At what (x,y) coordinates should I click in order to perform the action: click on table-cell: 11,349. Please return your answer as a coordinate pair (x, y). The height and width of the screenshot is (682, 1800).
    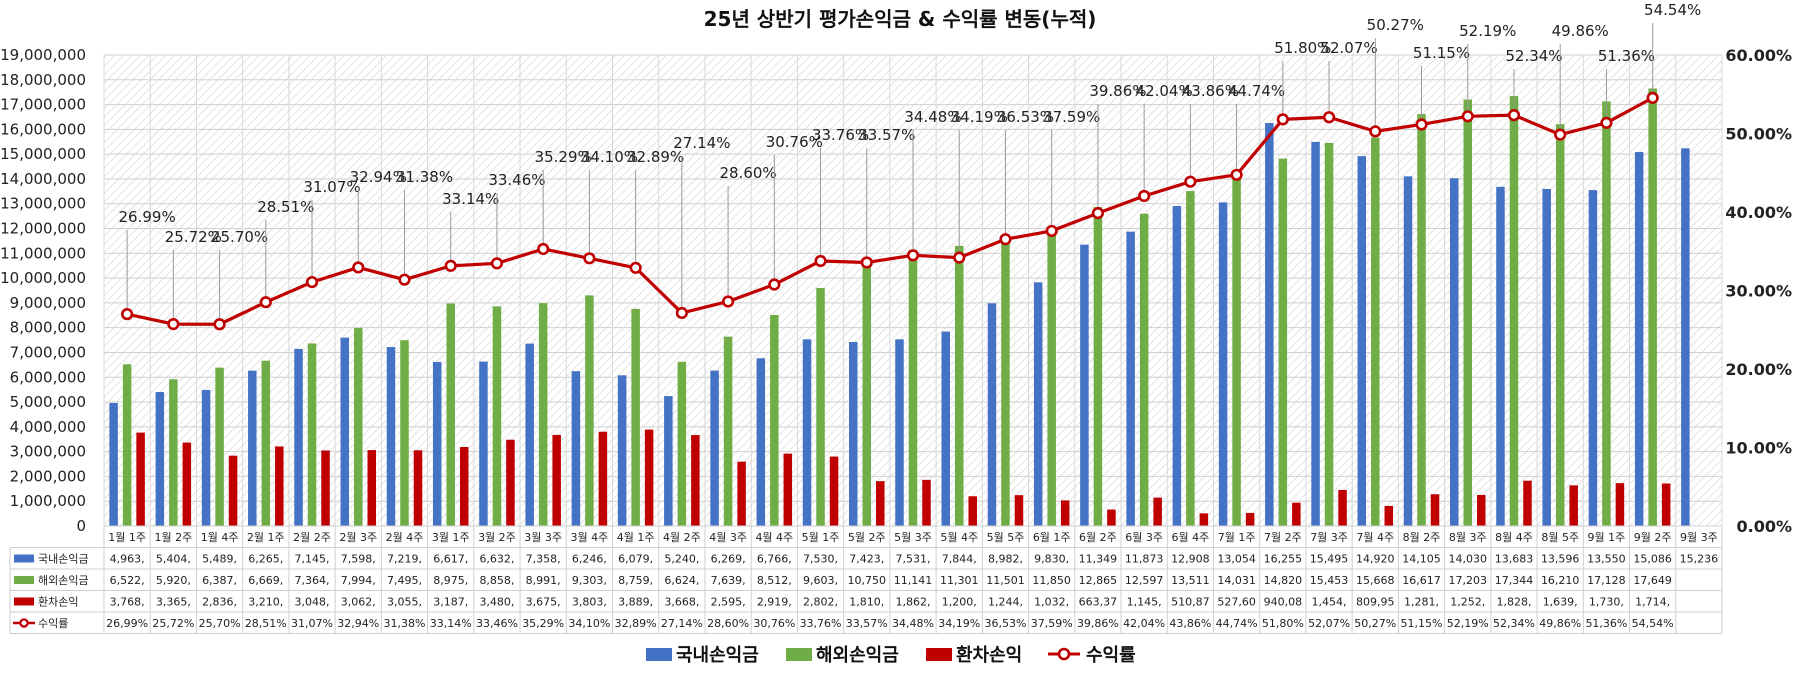
    Looking at the image, I should click on (1098, 559).